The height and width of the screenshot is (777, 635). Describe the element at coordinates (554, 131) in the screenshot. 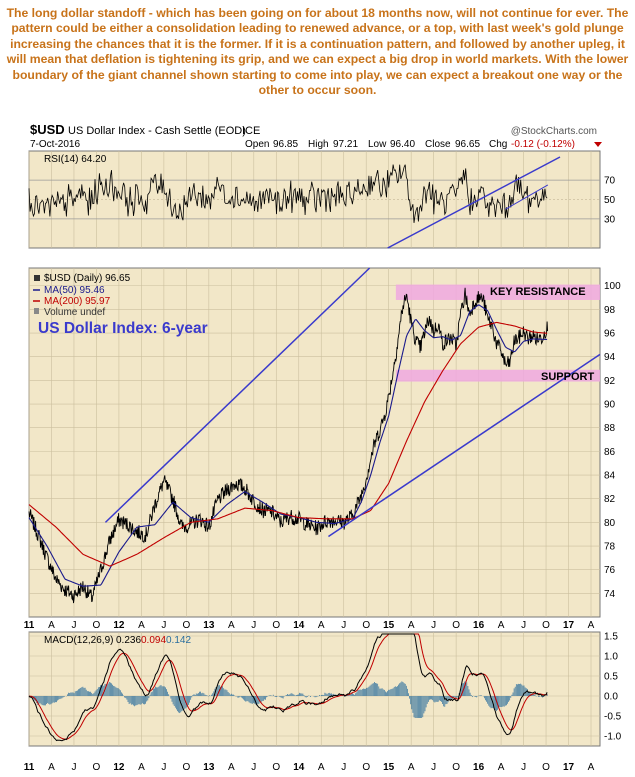

I see `source-label: @StockCharts.com` at that location.